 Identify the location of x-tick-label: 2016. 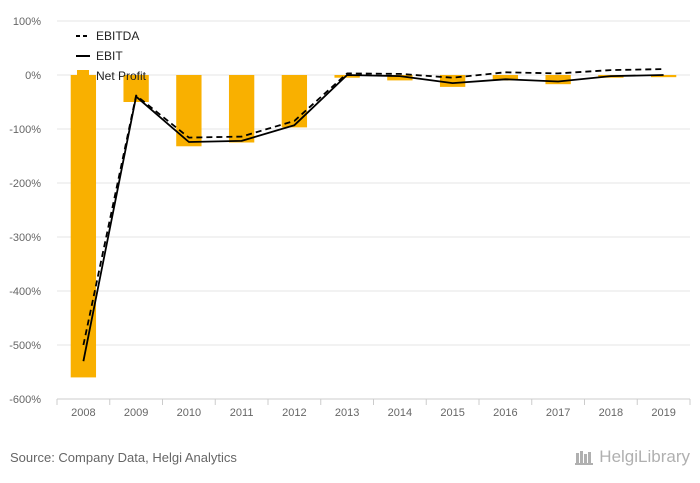
(505, 413).